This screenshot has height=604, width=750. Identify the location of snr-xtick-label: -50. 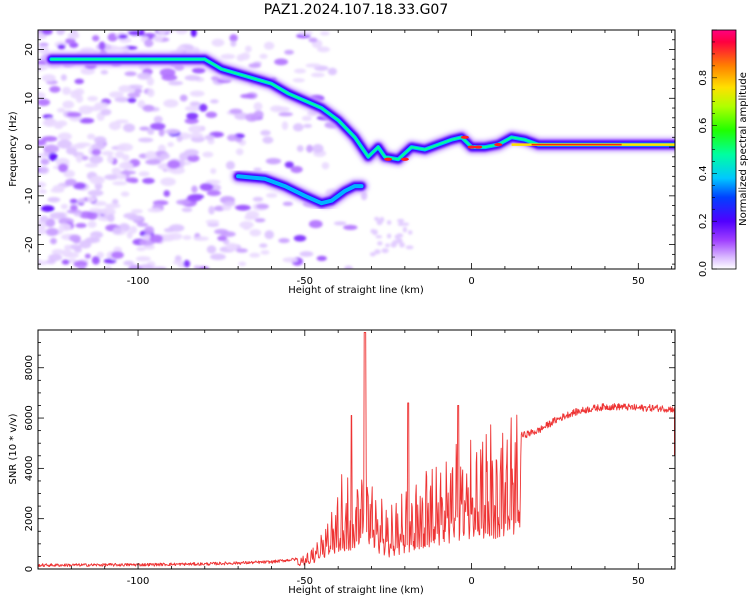
(305, 581).